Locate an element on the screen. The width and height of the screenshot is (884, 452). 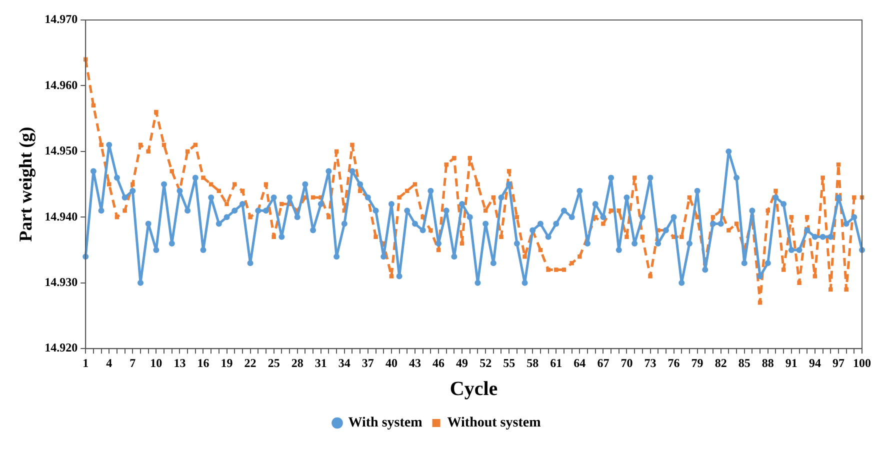
y-tick-label: 14.920 is located at coordinates (61, 347).